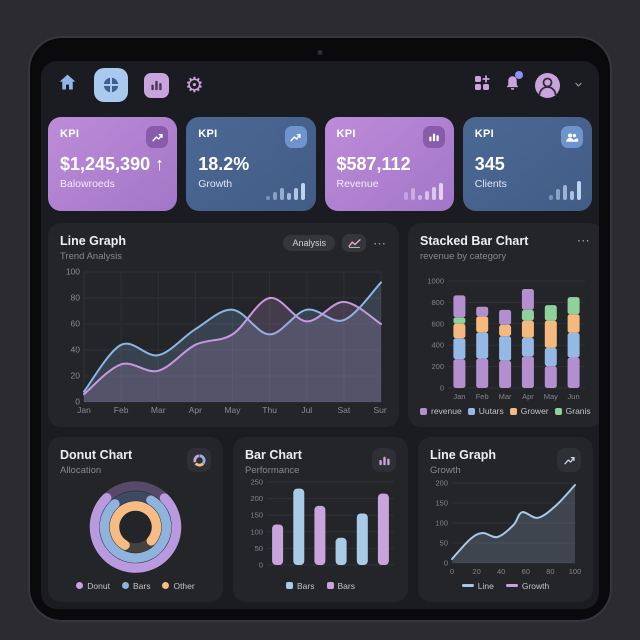 Image resolution: width=640 pixels, height=640 pixels. I want to click on svg-text: Mar, so click(504, 396).